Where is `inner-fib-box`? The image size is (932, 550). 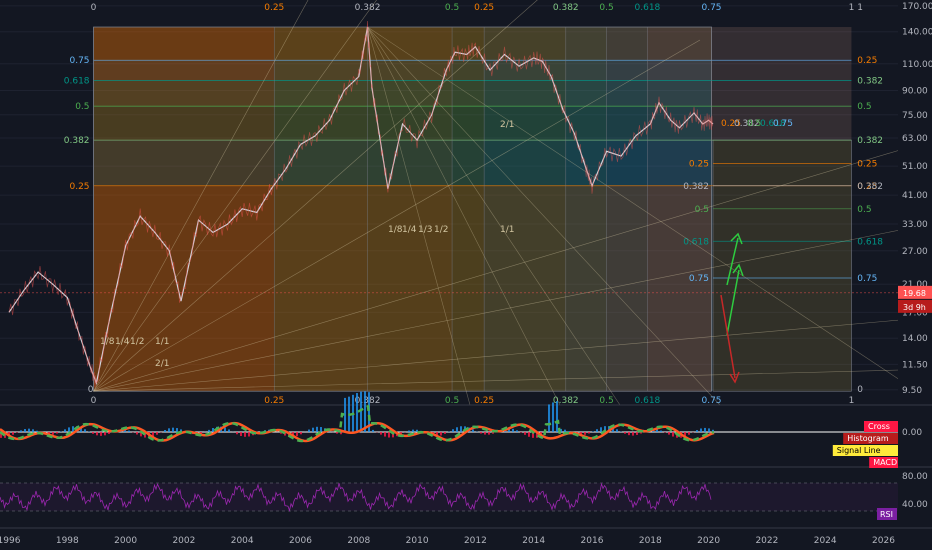 inner-fib-box is located at coordinates (782, 265).